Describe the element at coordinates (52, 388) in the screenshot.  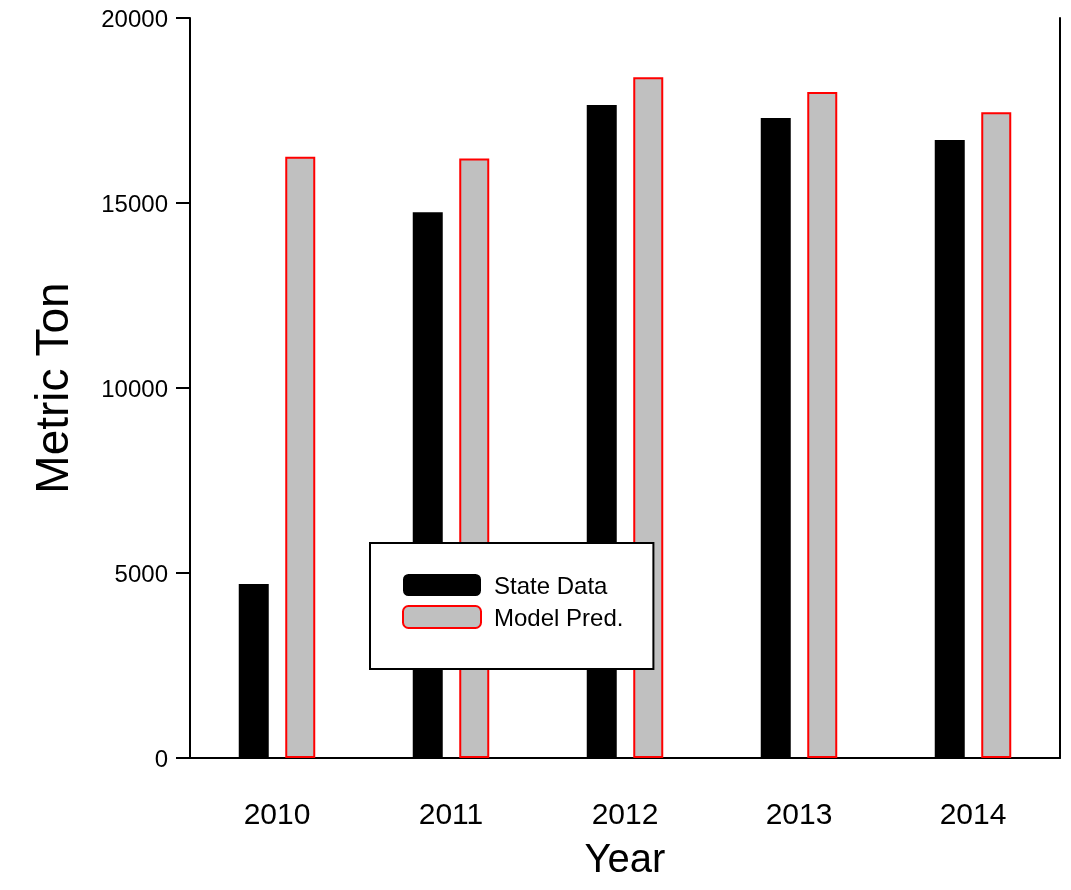
I see `y-axis-title: Metric Ton` at that location.